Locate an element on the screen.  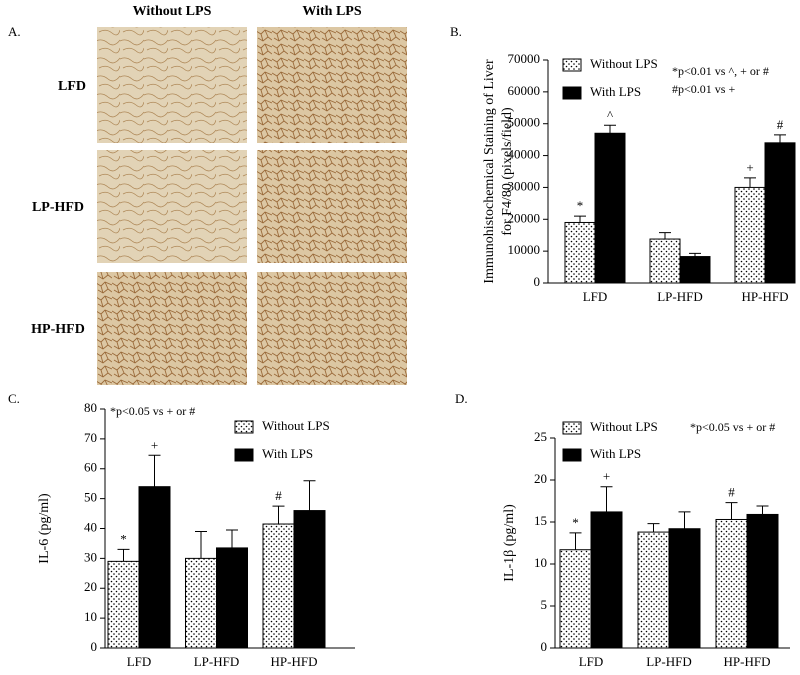
y-tick-label: 10000 is located at coordinates (524, 249).